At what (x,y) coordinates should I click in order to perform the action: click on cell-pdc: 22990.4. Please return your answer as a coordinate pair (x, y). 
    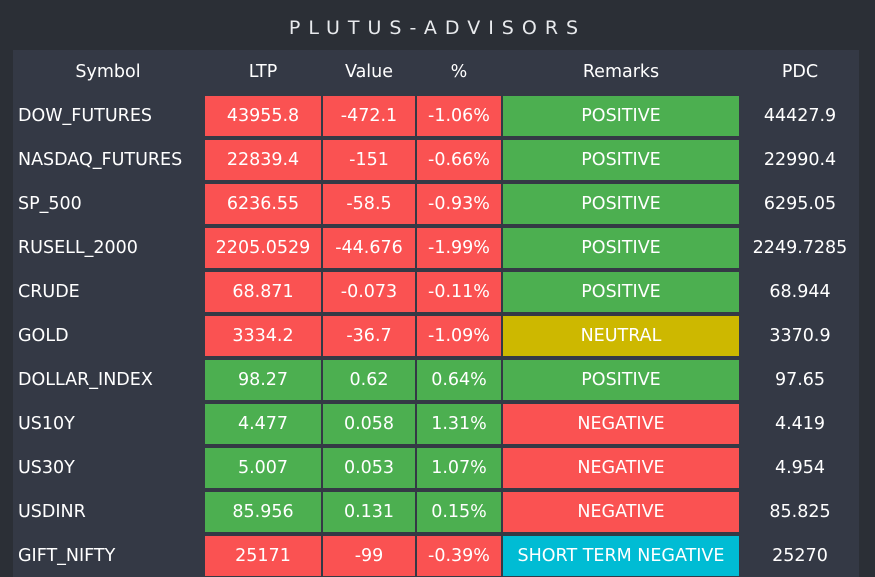
    Looking at the image, I should click on (800, 160).